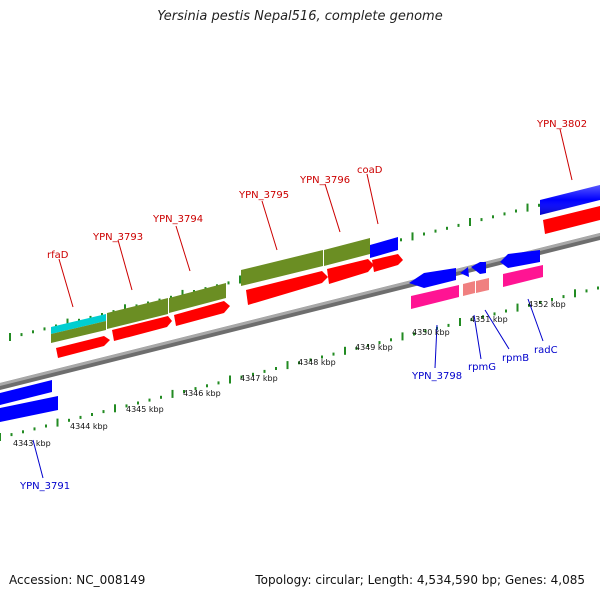  Describe the element at coordinates (482, 285) in the screenshot. I see `cds-rpmB` at that location.